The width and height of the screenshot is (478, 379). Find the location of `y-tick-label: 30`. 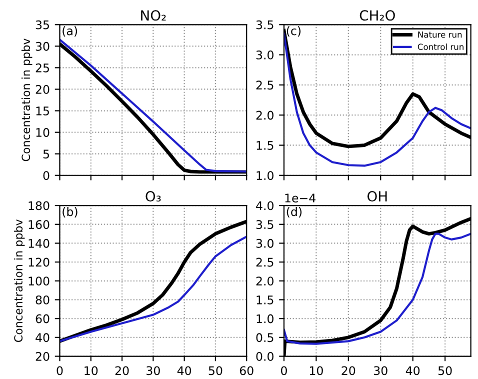

y-tick-label: 30 is located at coordinates (43, 46).